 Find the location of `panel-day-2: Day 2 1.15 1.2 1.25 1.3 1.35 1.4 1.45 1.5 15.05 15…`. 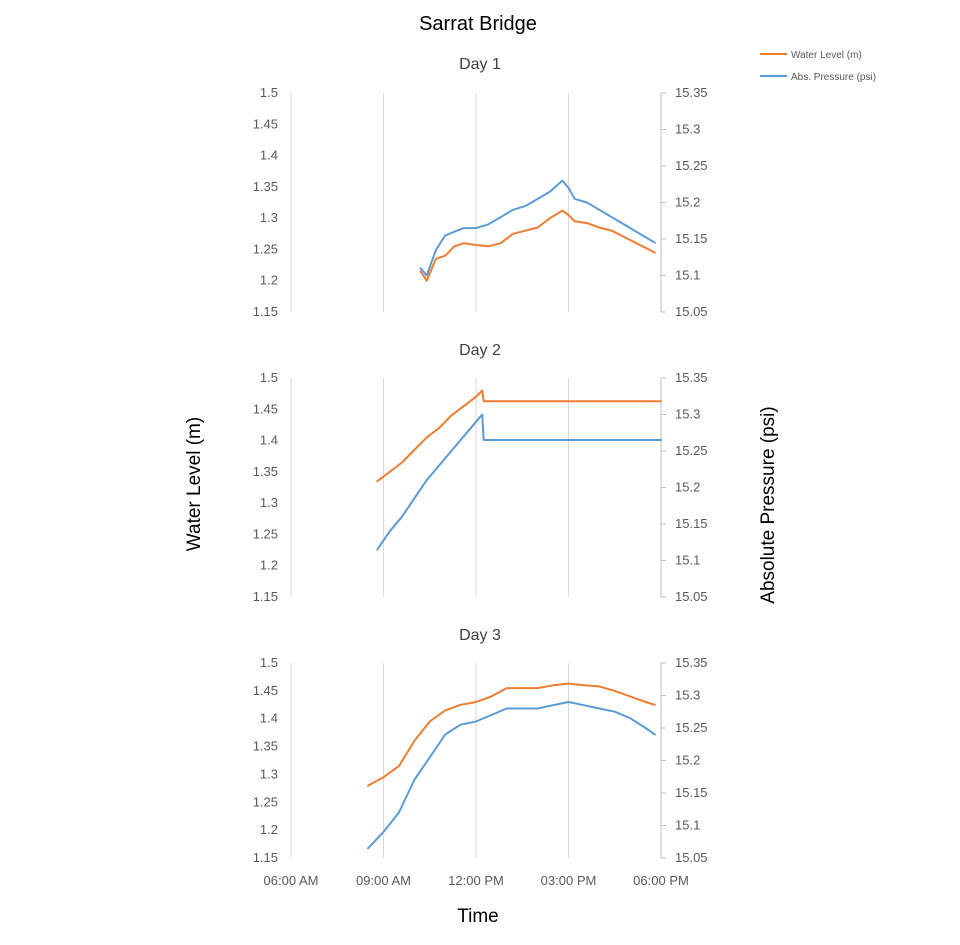

panel-day-2: Day 2 1.15 1.2 1.25 1.3 1.35 1.4 1.45 1.5 15.05 15… is located at coordinates (480, 473).